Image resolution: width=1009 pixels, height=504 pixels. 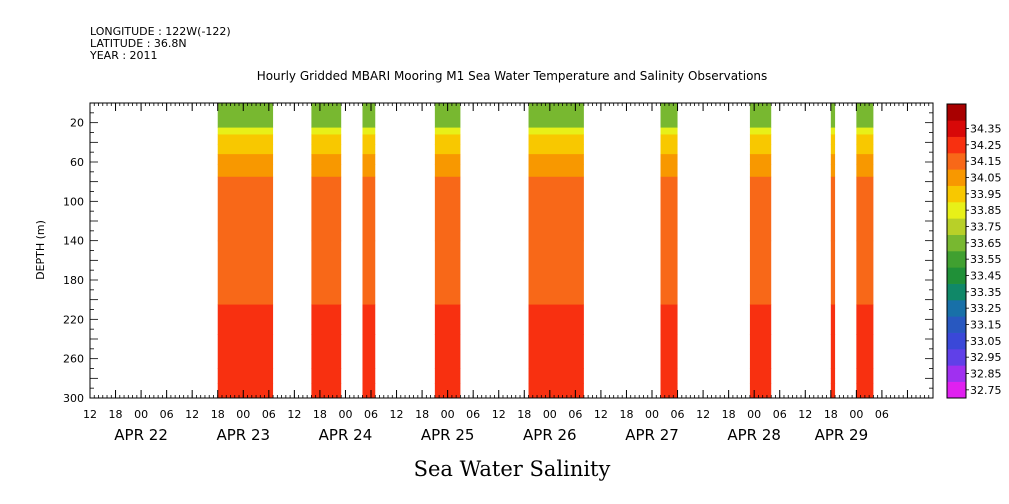 I want to click on colorbar-label: 33.25, so click(x=986, y=308).